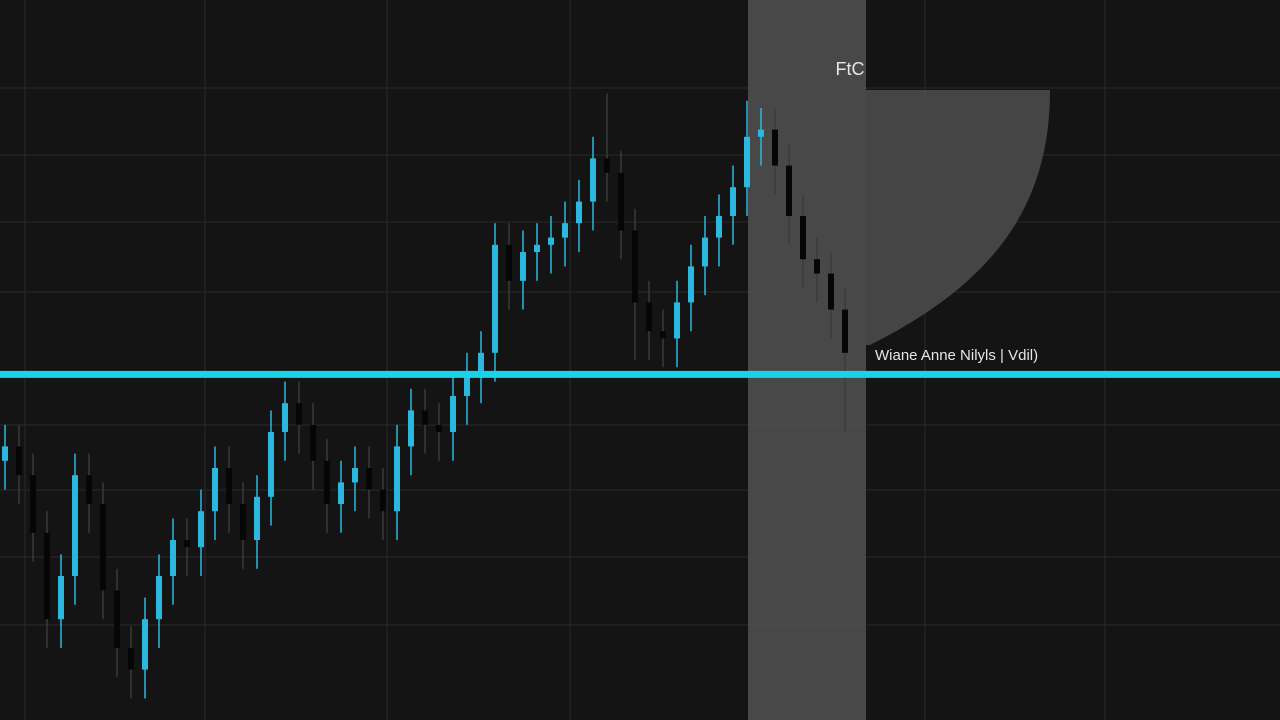 The image size is (1280, 720). Describe the element at coordinates (899, 217) in the screenshot. I see `shaded-region` at that location.